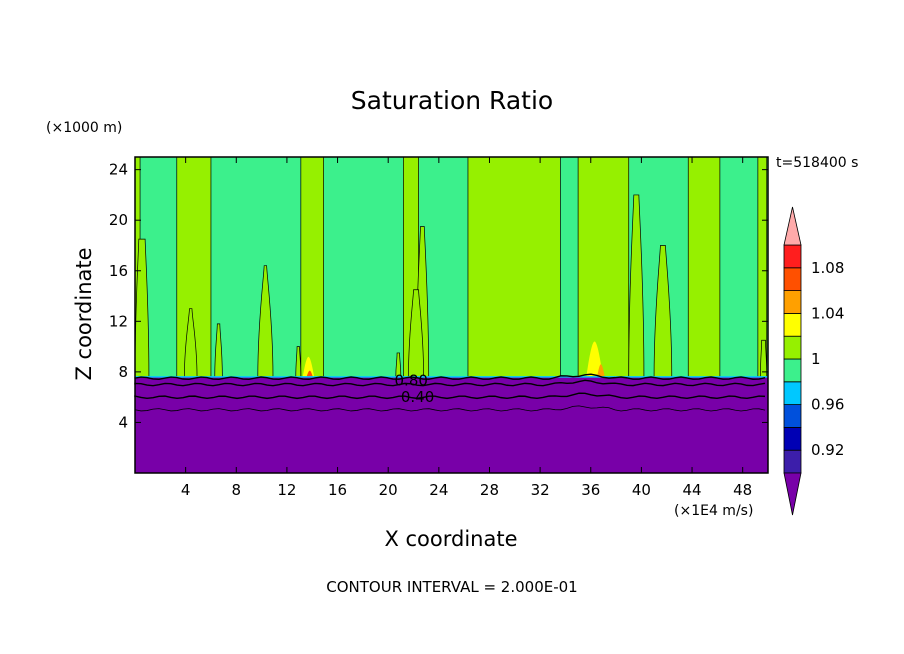  Describe the element at coordinates (452, 100) in the screenshot. I see `chart-title: Saturation Ratio` at that location.